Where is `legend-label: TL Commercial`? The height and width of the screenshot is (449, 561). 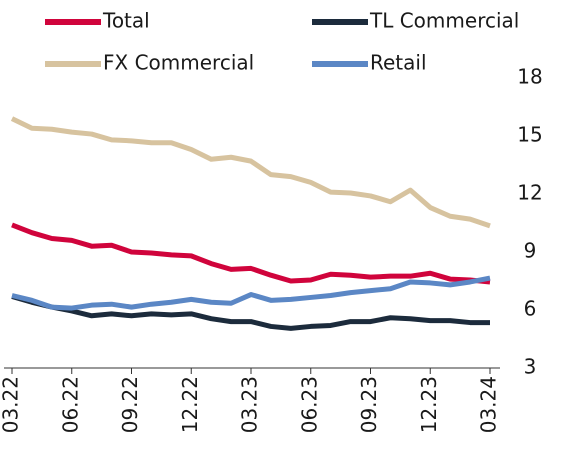
legend-label: TL Commercial is located at coordinates (444, 21).